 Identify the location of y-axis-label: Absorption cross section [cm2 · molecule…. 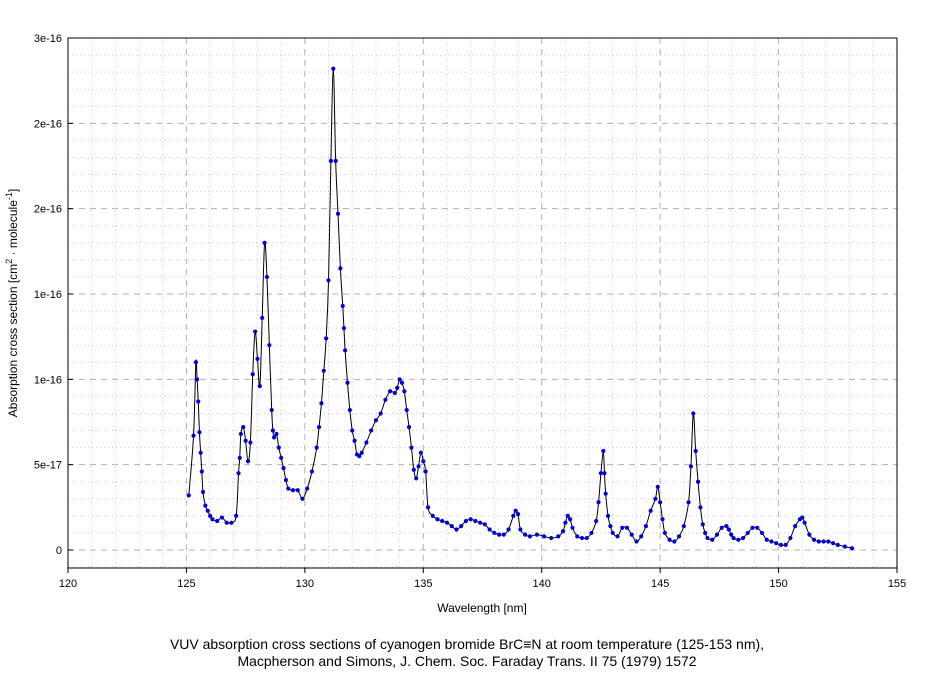
(12, 303).